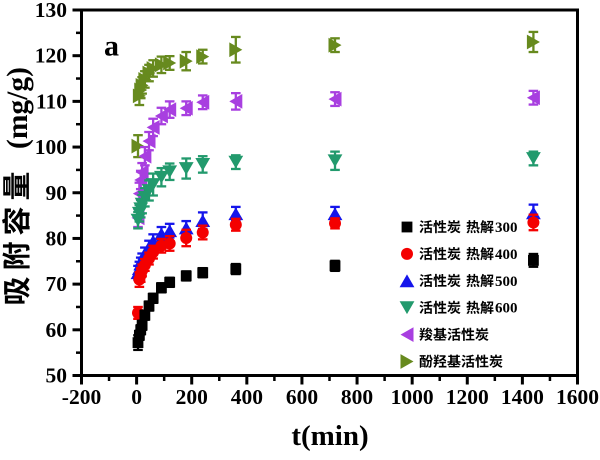 Image resolution: width=600 pixels, height=460 pixels. Describe the element at coordinates (329, 436) in the screenshot. I see `svg-text: t(min)` at that location.